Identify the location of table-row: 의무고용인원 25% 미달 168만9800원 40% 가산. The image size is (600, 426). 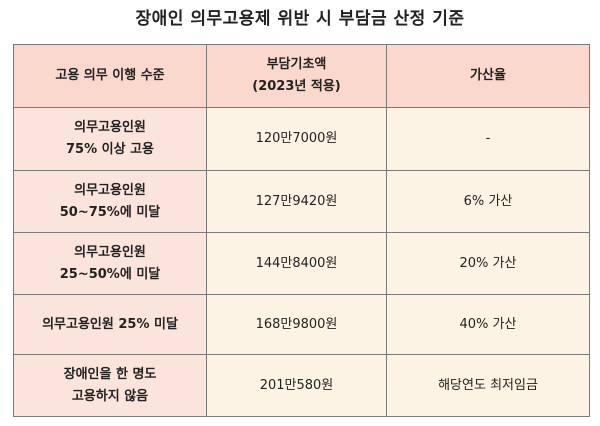
(301, 324).